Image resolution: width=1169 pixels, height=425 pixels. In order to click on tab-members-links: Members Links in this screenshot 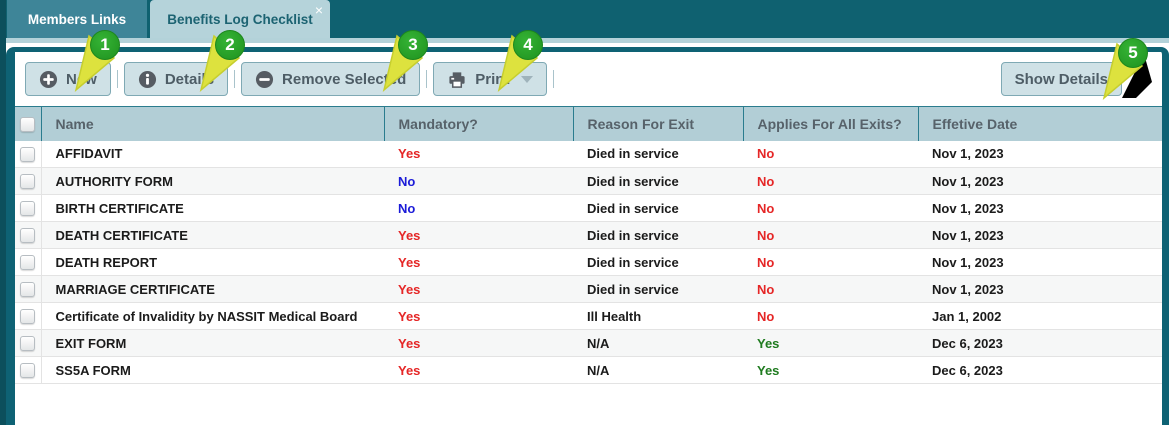, I will do `click(77, 19)`.